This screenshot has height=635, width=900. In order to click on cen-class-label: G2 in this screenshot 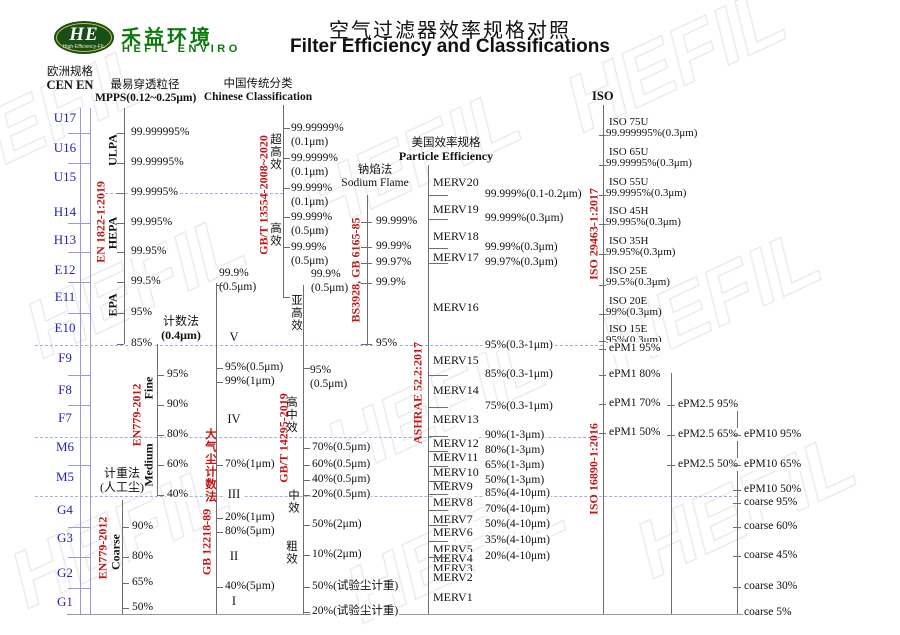, I will do `click(65, 572)`.